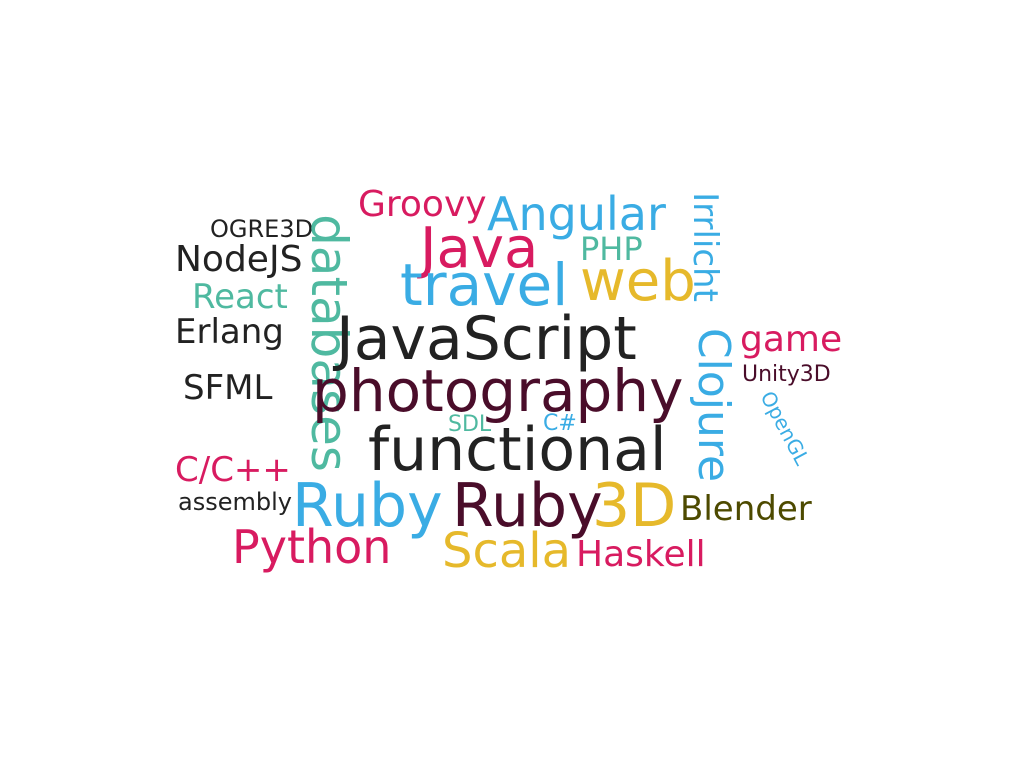 The image size is (1024, 768). What do you see at coordinates (312, 547) in the screenshot?
I see `word-python: Python` at bounding box center [312, 547].